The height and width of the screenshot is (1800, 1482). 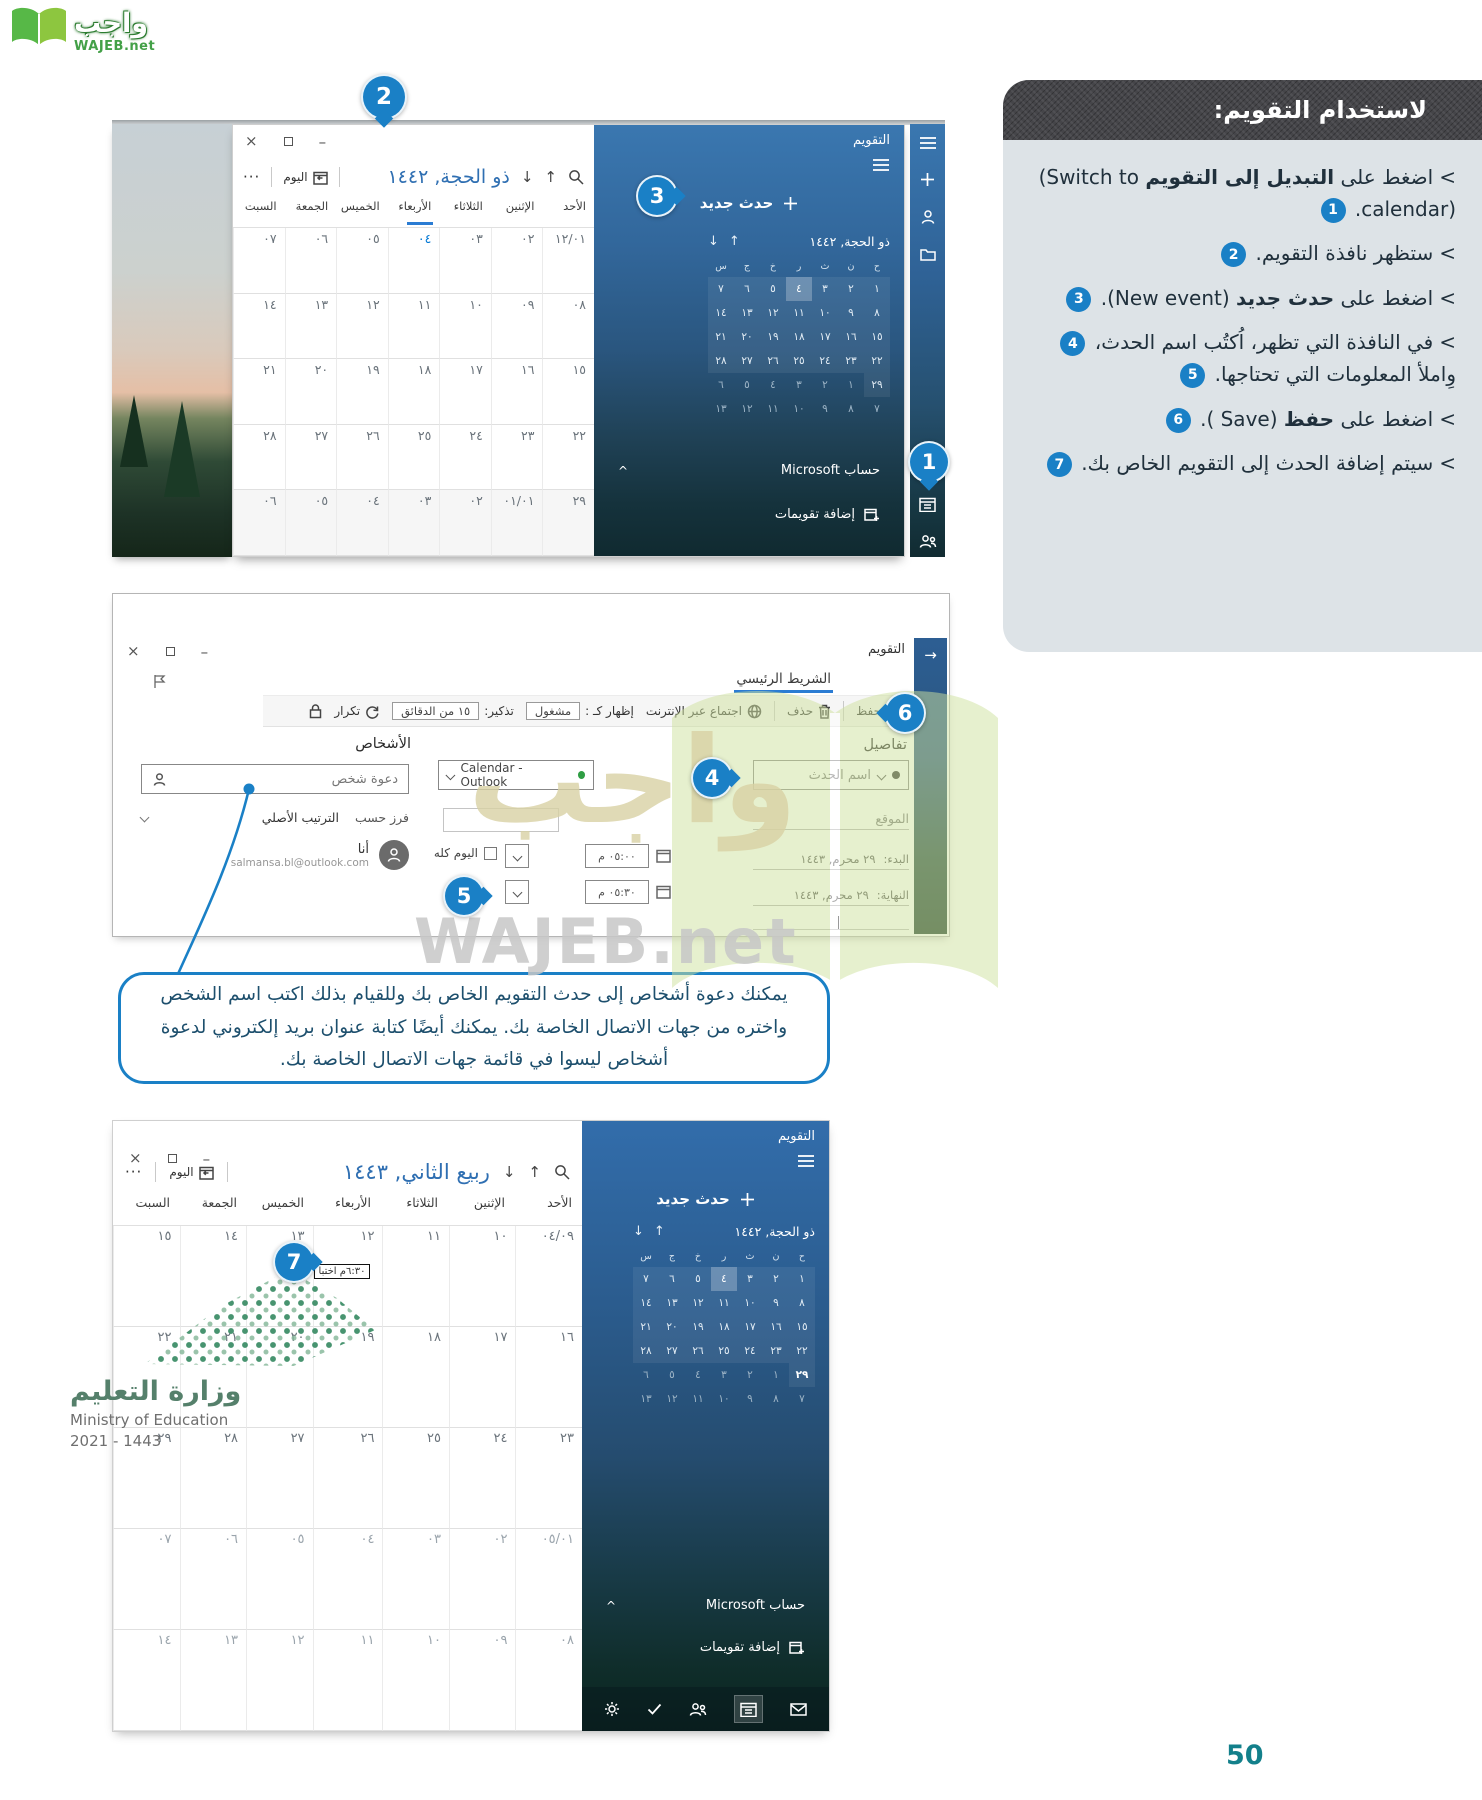 What do you see at coordinates (750, 1303) in the screenshot?
I see `mini-day-cell: ١٠` at bounding box center [750, 1303].